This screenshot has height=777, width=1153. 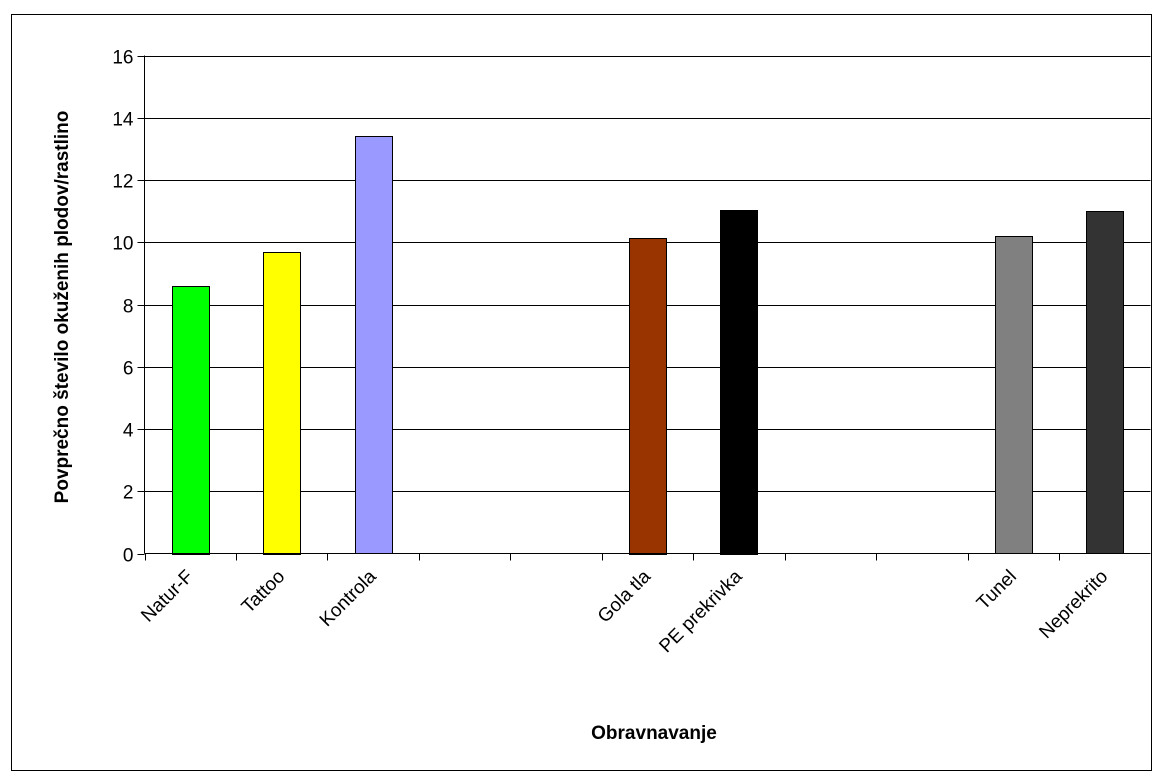 What do you see at coordinates (122, 182) in the screenshot?
I see `y-tick-label: 12` at bounding box center [122, 182].